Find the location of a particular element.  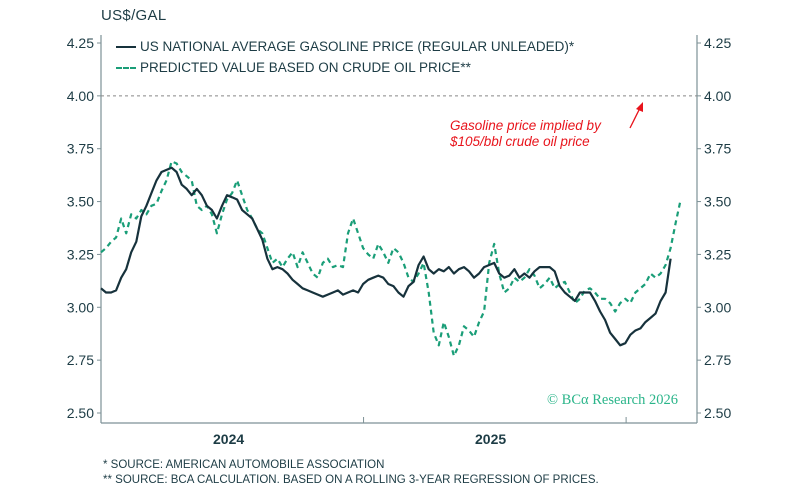

y-tick-label-right: 3.75 is located at coordinates (717, 149).